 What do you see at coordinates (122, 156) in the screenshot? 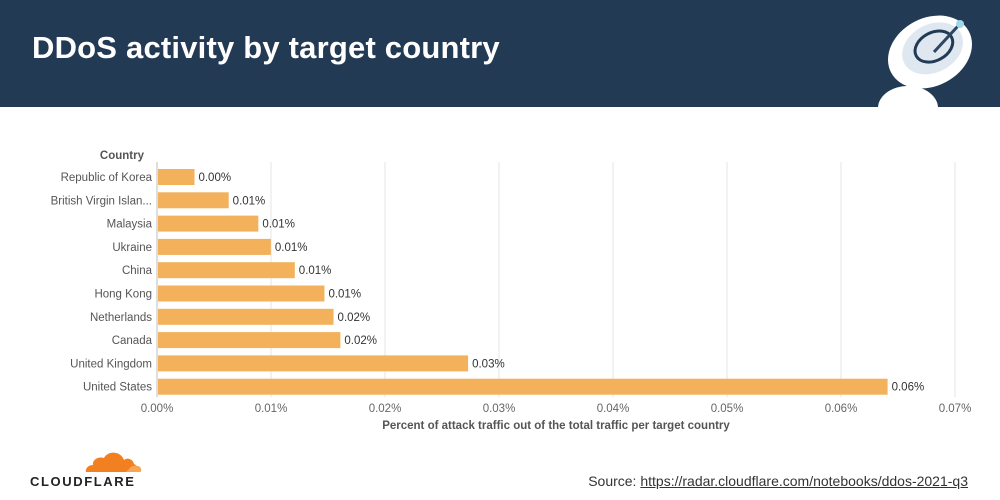
I see `y-axis-title: Country` at bounding box center [122, 156].